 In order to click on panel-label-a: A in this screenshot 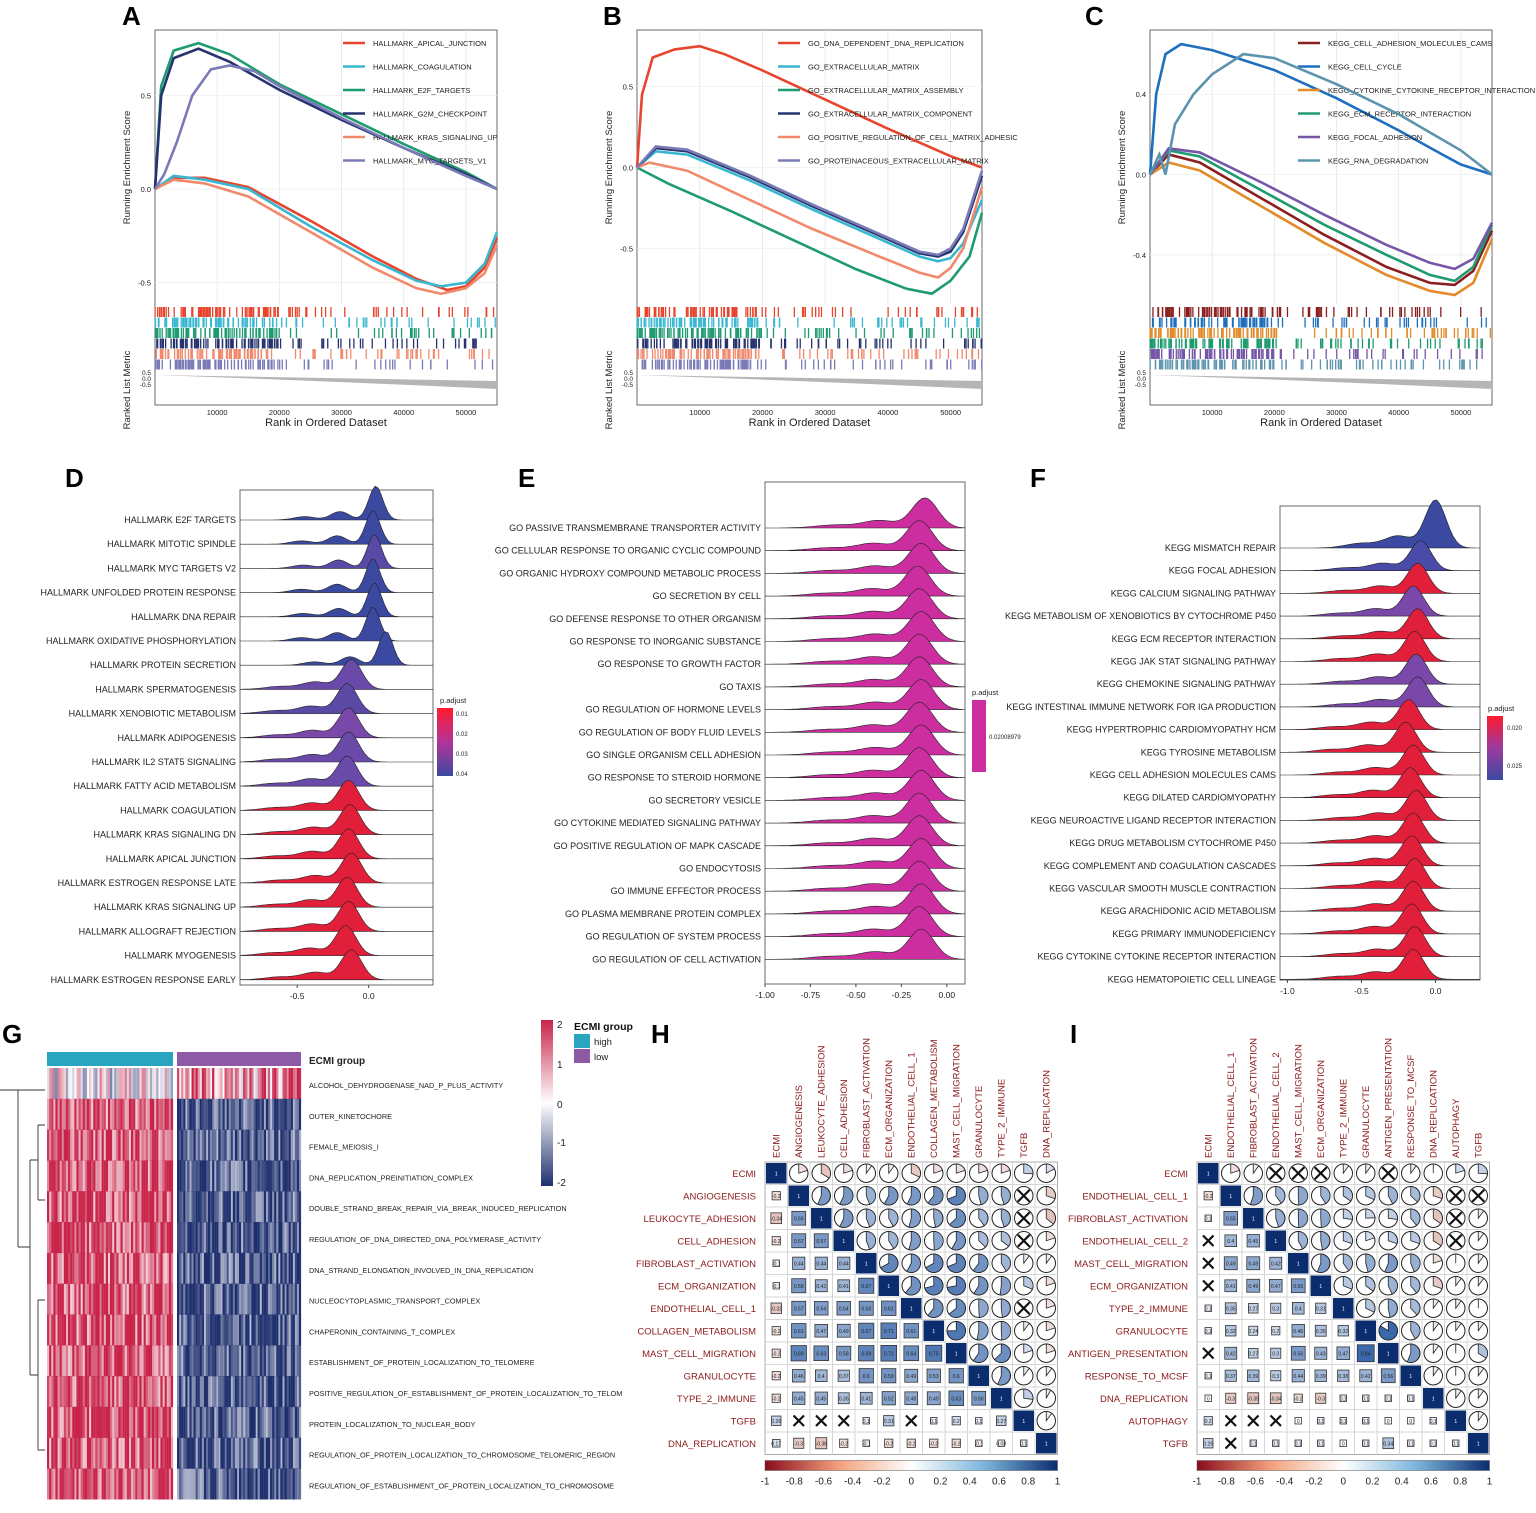, I will do `click(131, 16)`.